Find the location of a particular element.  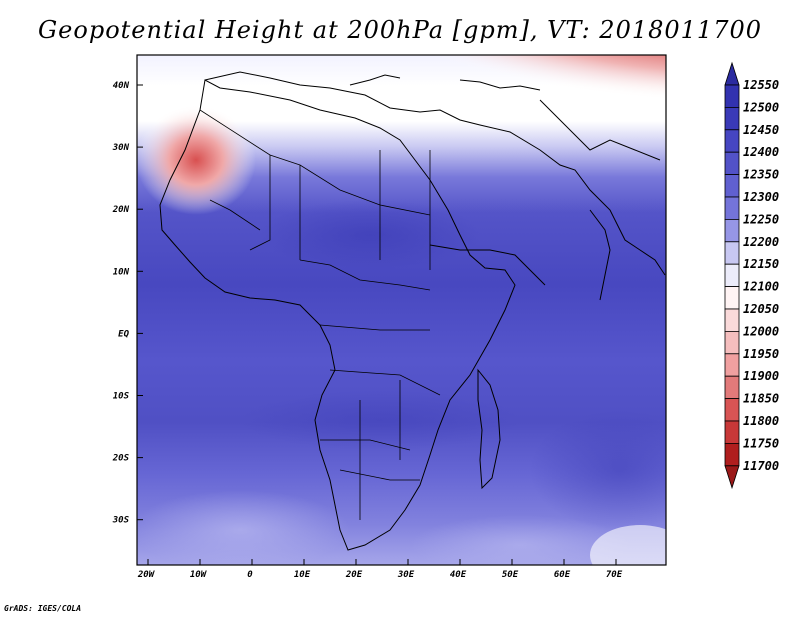

colorbar-level-label: 12450 is located at coordinates (761, 130).